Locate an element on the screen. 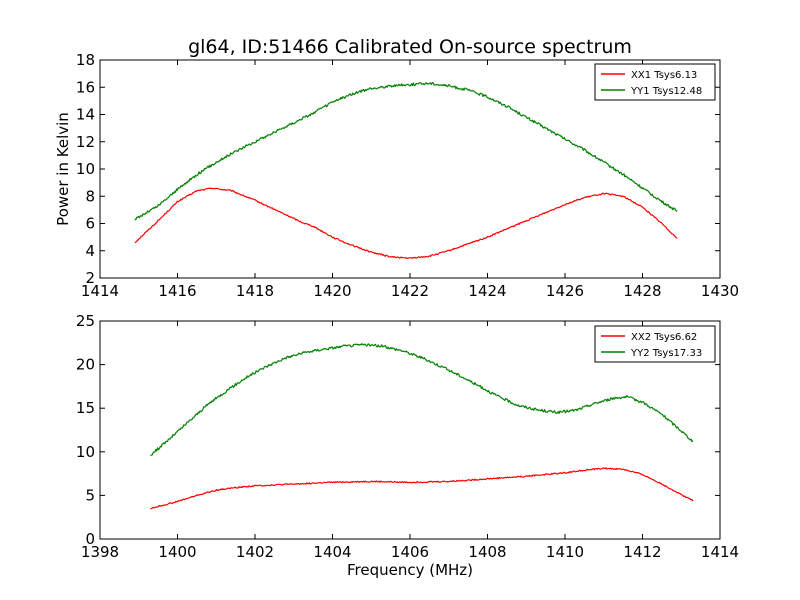 Image resolution: width=800 pixels, height=600 pixels. x-tick-label: 1408 is located at coordinates (487, 552).